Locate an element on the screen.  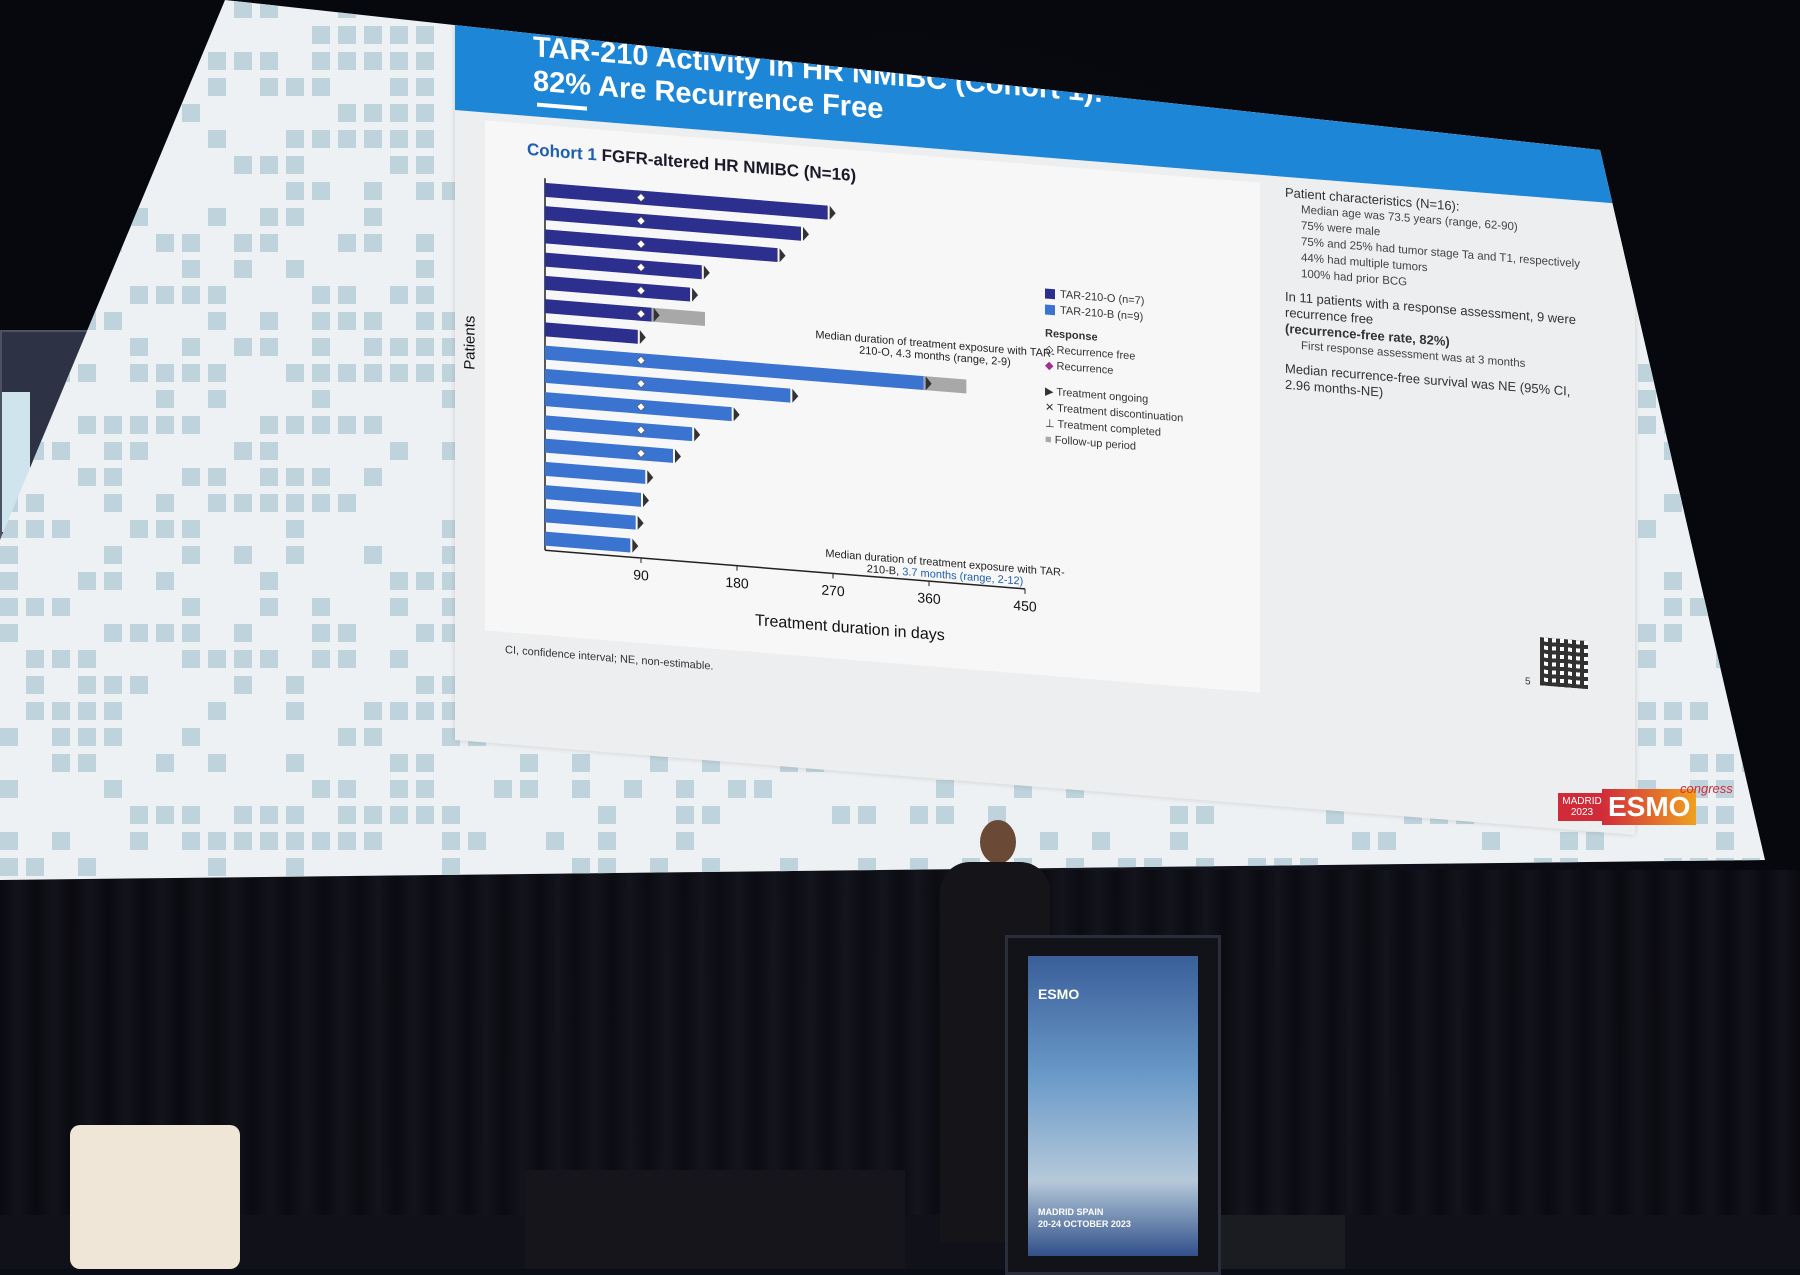
esmo-congress-logo: MADRID 2023 ESMO congress is located at coordinates (1652, 815).